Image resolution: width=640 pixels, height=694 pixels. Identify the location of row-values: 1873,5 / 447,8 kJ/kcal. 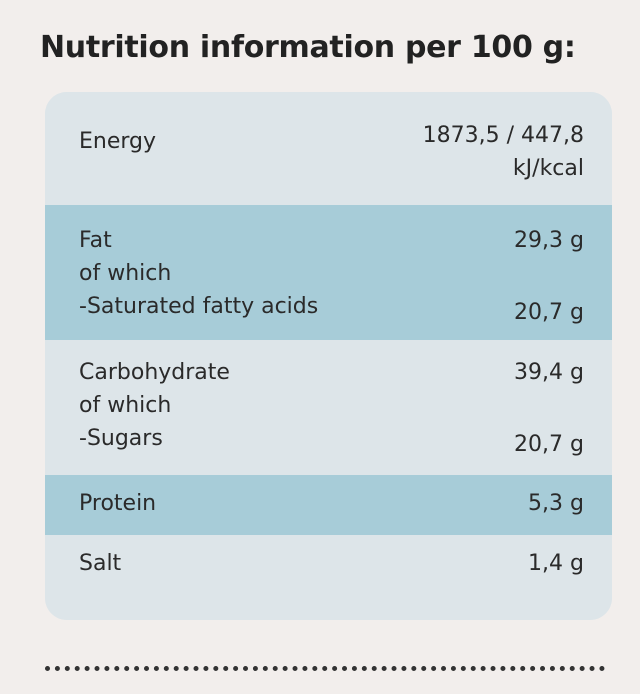
(503, 162).